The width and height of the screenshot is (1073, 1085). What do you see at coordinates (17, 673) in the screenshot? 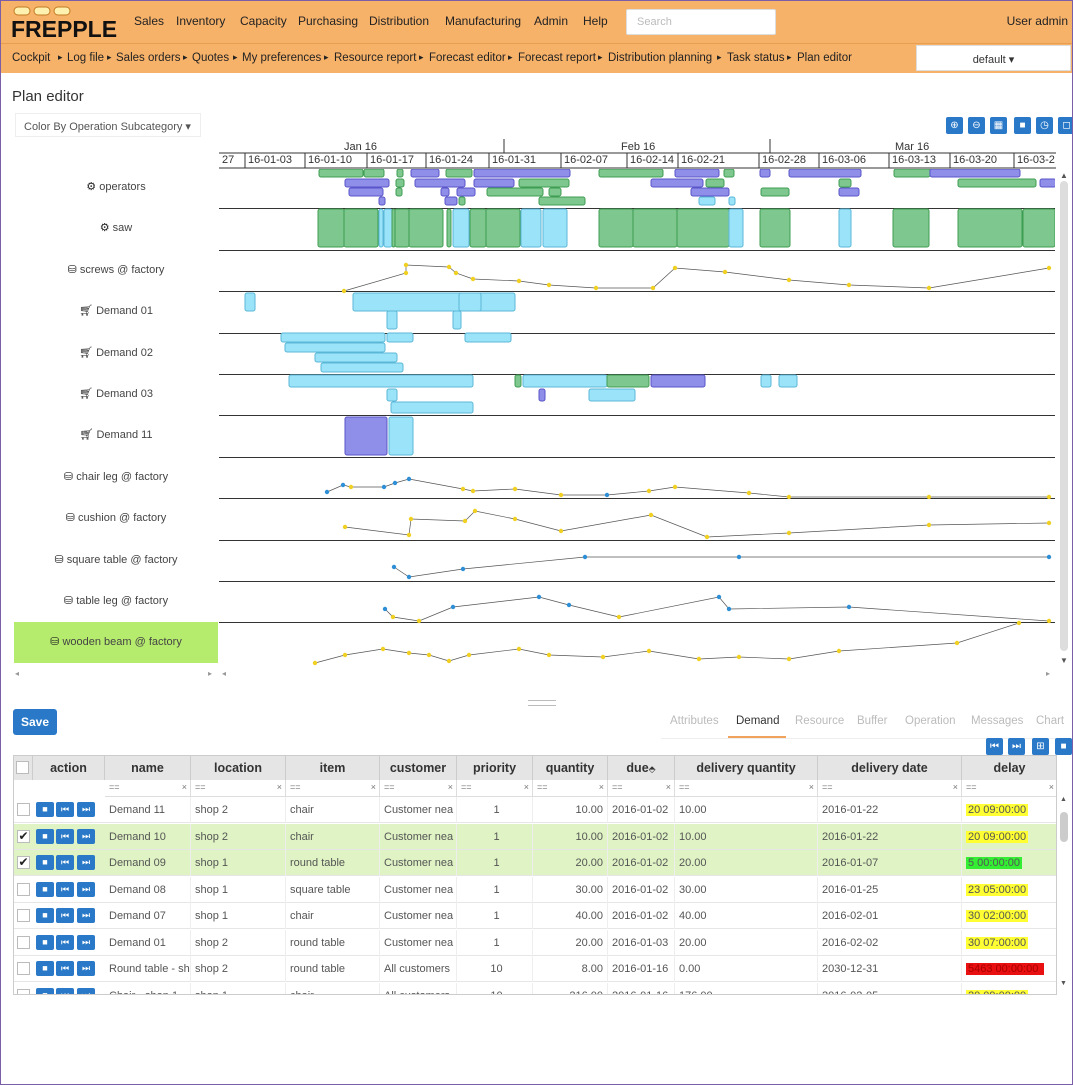
I see `scroll-left-icon: ◂` at bounding box center [17, 673].